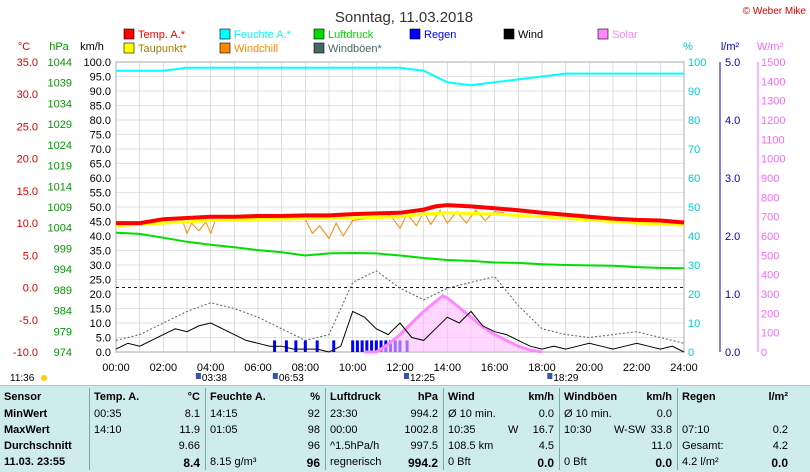  What do you see at coordinates (100, 121) in the screenshot?
I see `tick-label-wind: 80.0` at bounding box center [100, 121].